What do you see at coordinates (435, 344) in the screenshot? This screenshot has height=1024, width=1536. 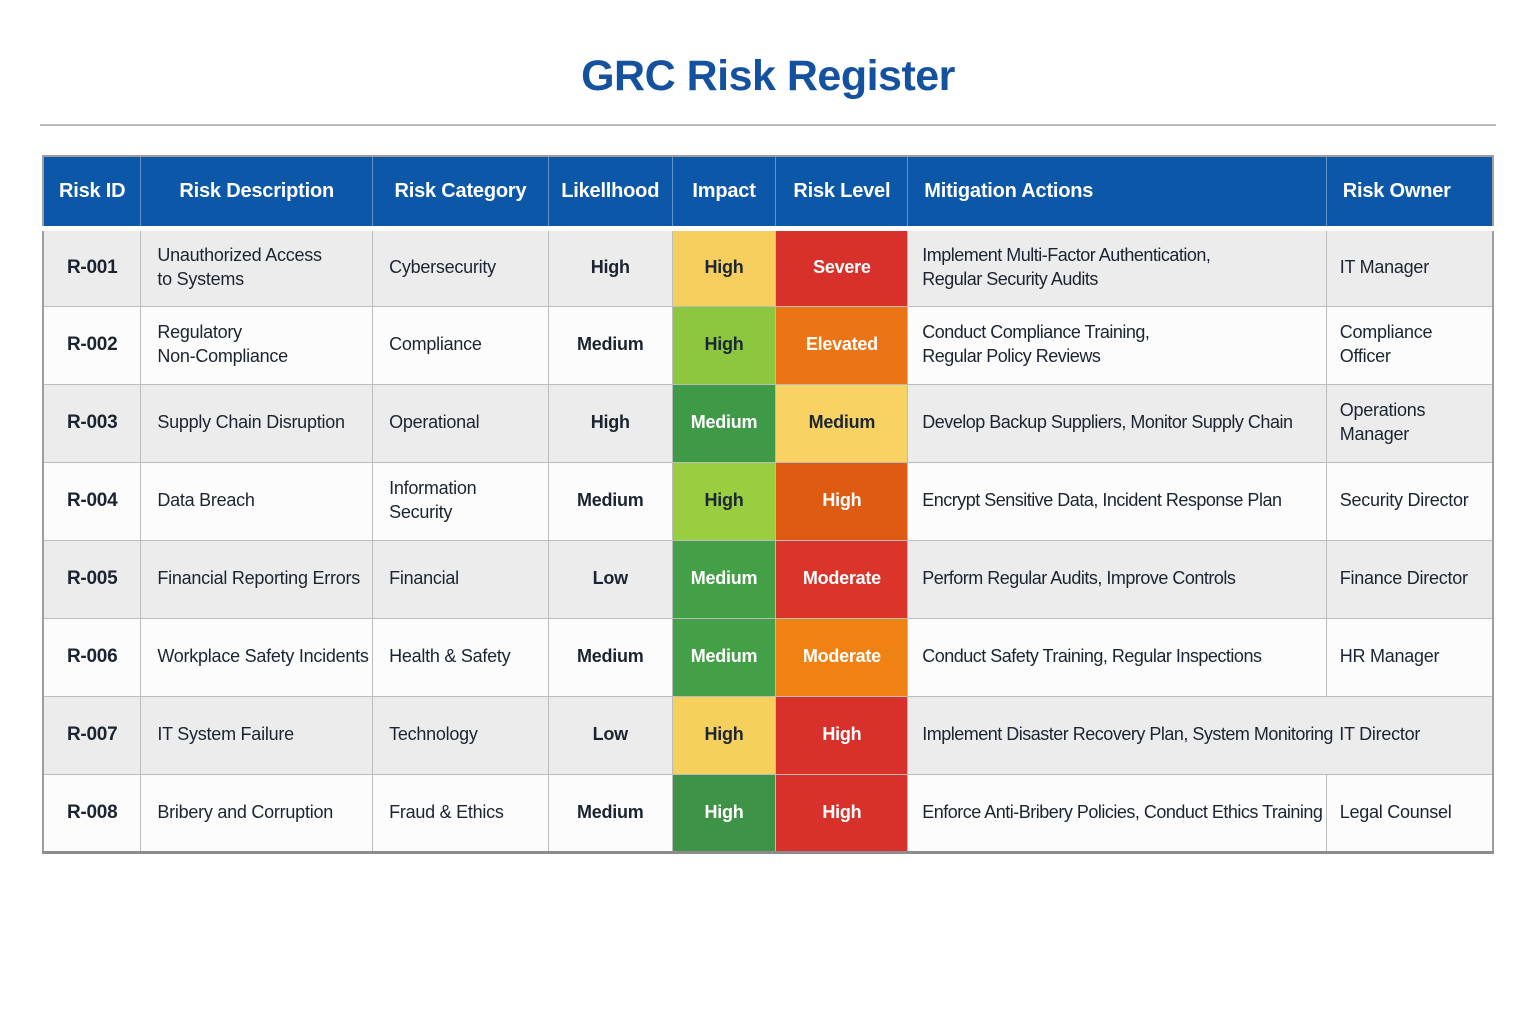 I see `text-line: Compliance` at bounding box center [435, 344].